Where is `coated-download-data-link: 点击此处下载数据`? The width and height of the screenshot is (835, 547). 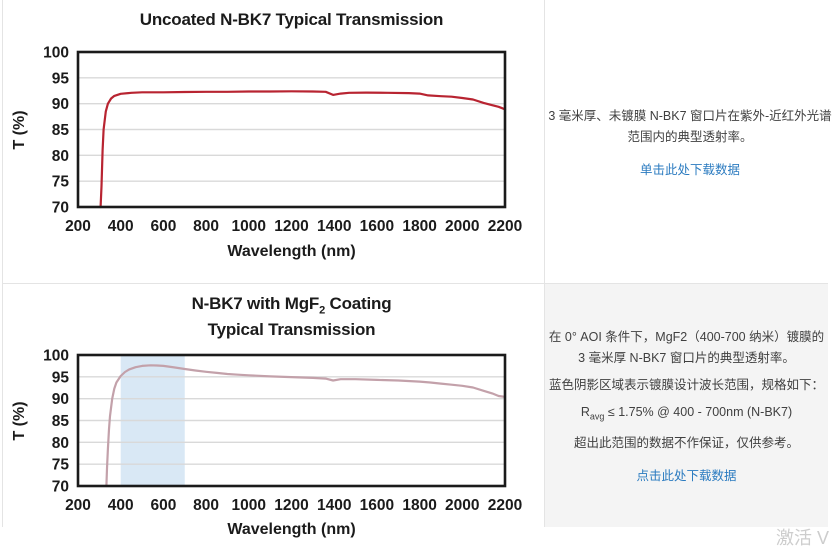
coated-download-data-link: 点击此处下载数据 is located at coordinates (686, 476).